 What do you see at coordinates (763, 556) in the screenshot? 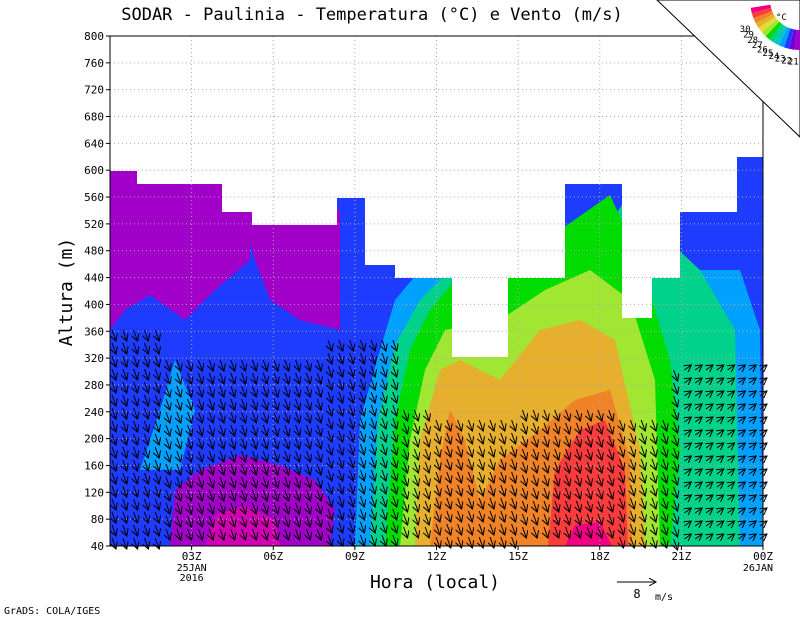
I see `x-tick-label: 00Z` at bounding box center [763, 556].